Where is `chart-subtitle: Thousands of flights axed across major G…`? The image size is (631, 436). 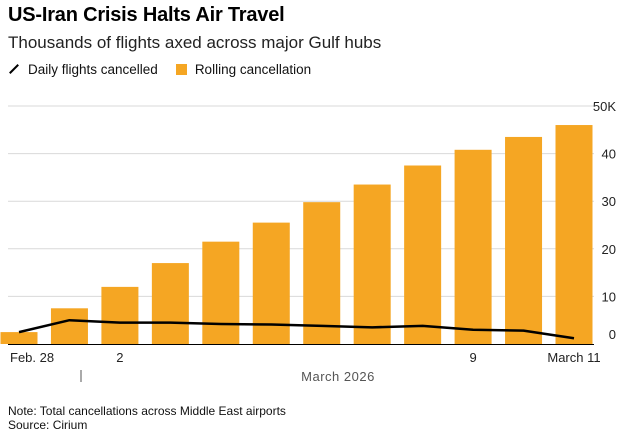 chart-subtitle: Thousands of flights axed across major G… is located at coordinates (195, 42).